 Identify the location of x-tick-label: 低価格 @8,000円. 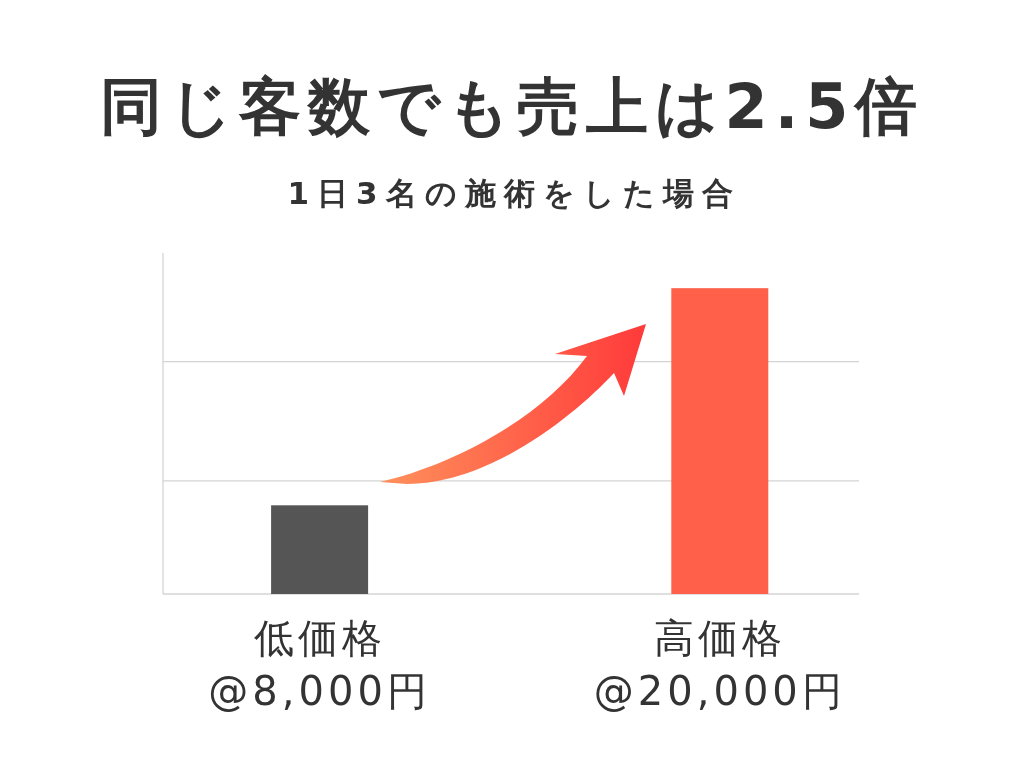
(319, 664).